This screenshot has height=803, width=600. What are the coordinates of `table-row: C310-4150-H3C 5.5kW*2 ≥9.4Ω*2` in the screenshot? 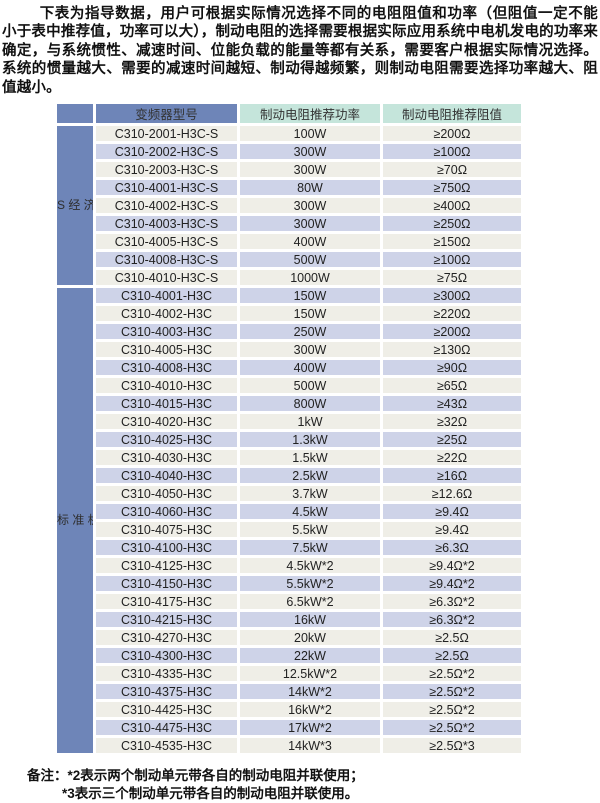 It's located at (289, 584).